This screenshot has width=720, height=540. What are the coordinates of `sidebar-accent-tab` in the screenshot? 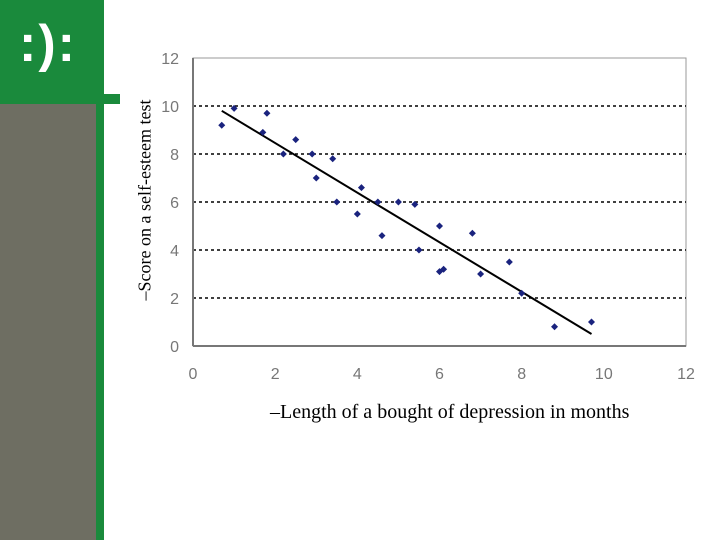 It's located at (108, 99).